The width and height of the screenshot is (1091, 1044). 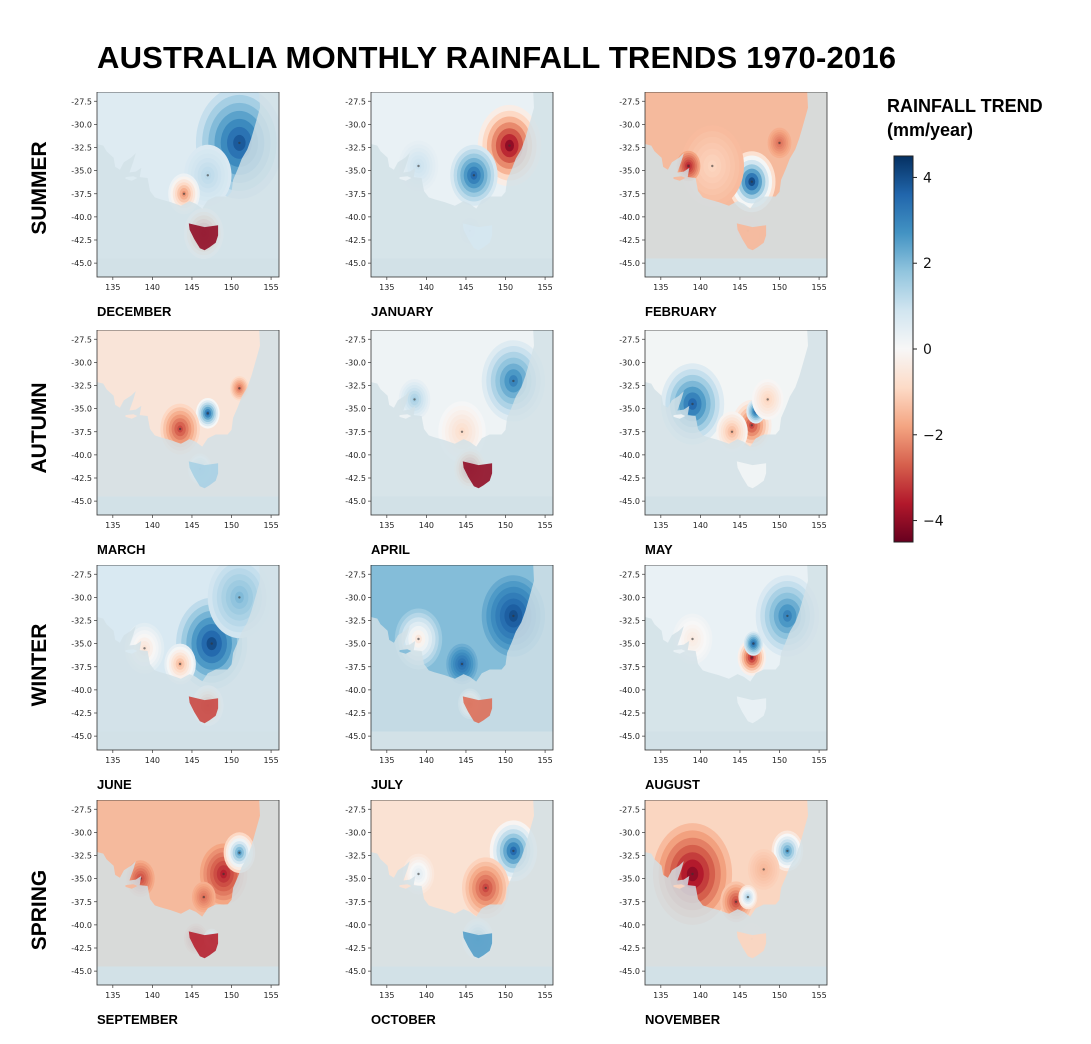 I want to click on month-label: DECEMBER, so click(x=134, y=311).